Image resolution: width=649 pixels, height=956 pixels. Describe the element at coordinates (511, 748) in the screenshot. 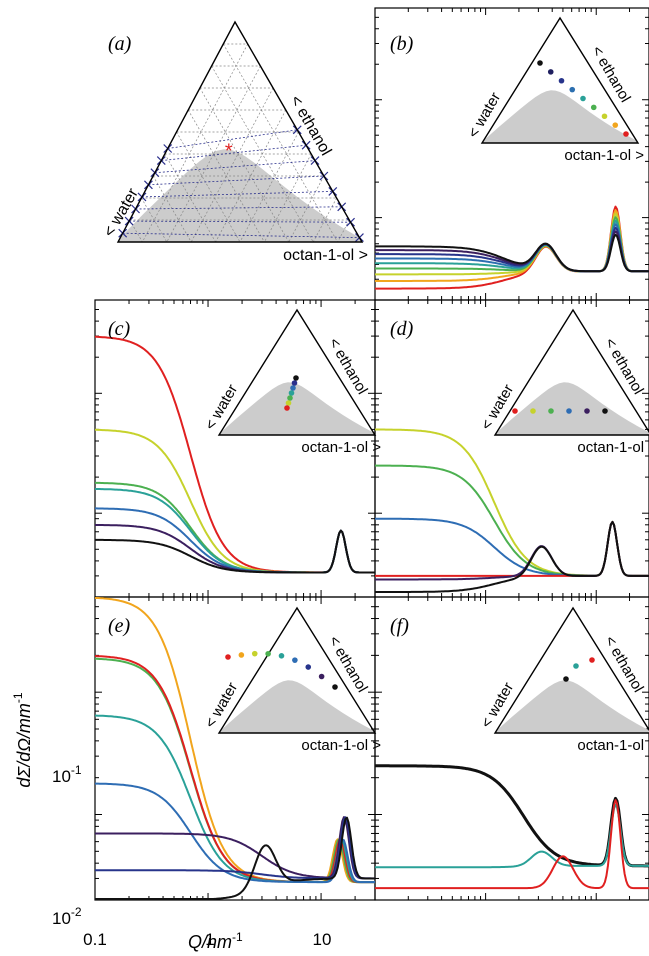

I see `panel-frame-f` at that location.